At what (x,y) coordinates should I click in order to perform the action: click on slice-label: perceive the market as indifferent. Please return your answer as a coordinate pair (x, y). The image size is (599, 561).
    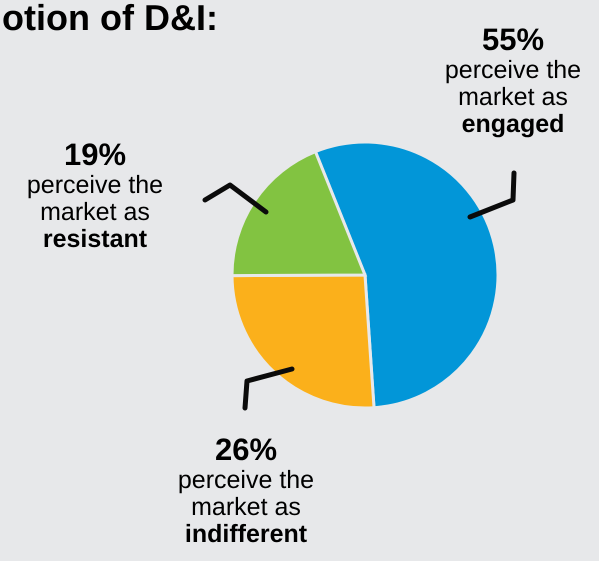
    Looking at the image, I should click on (246, 507).